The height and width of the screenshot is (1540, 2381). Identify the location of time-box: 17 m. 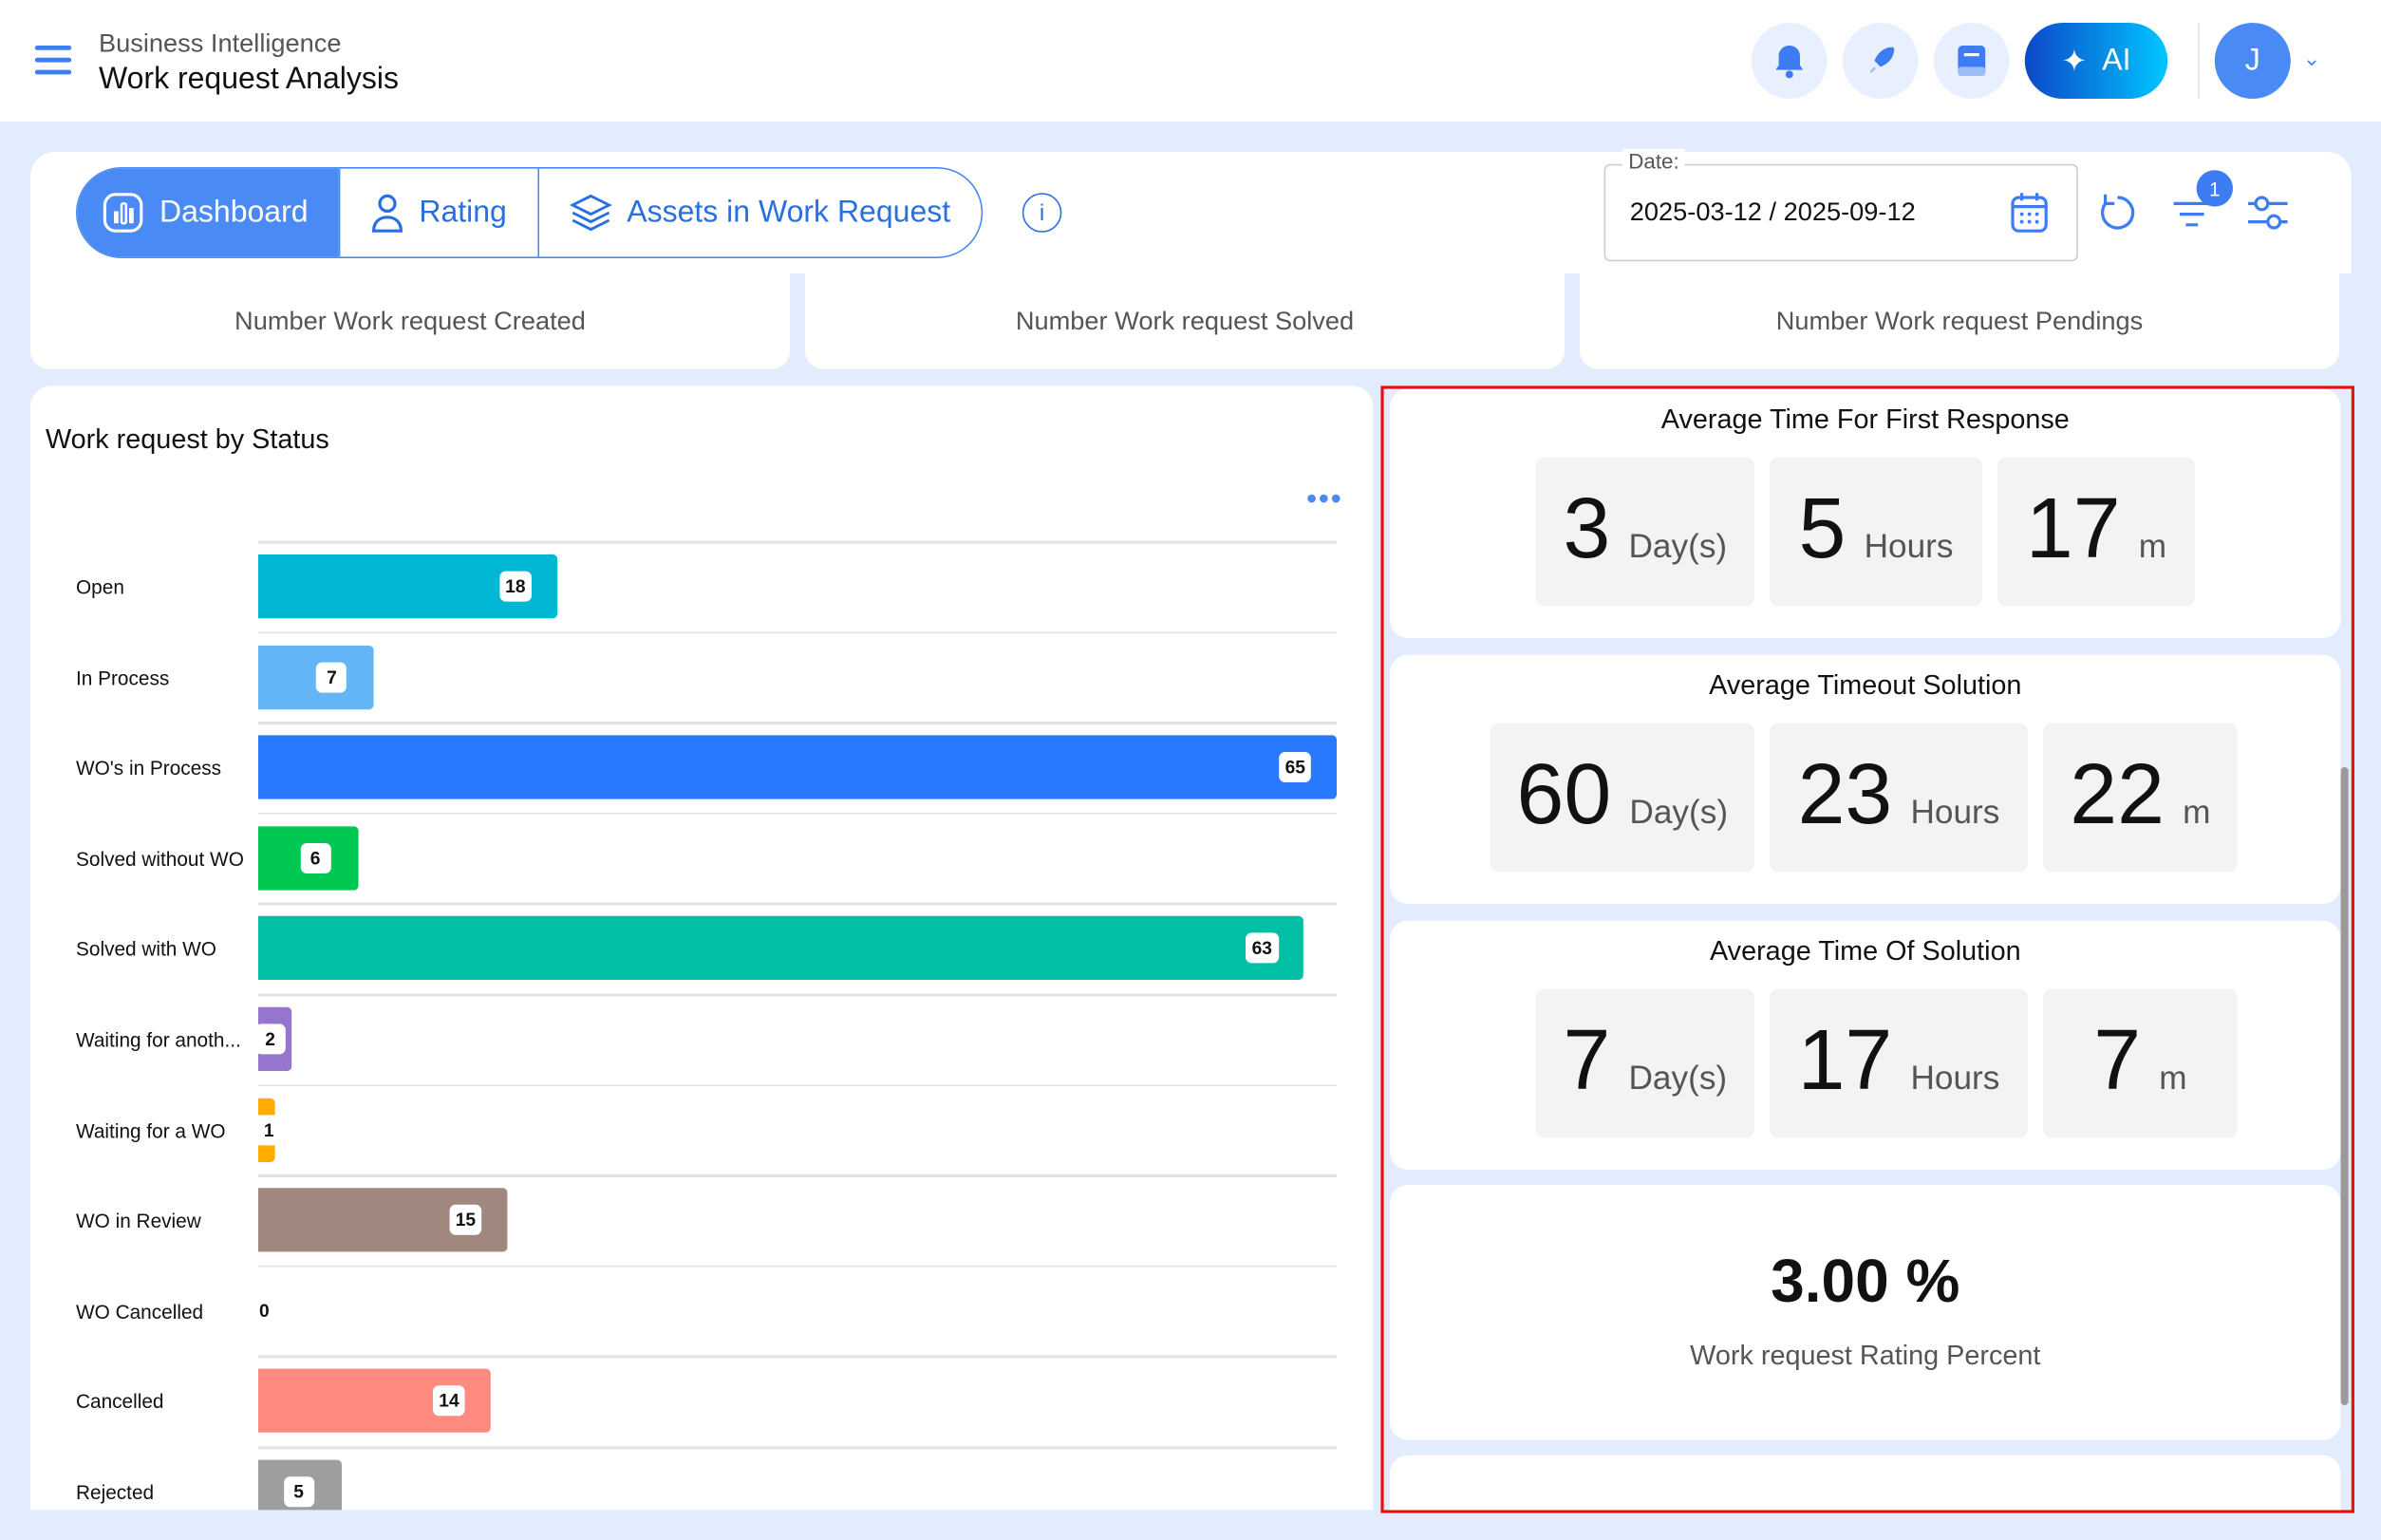
(2096, 532).